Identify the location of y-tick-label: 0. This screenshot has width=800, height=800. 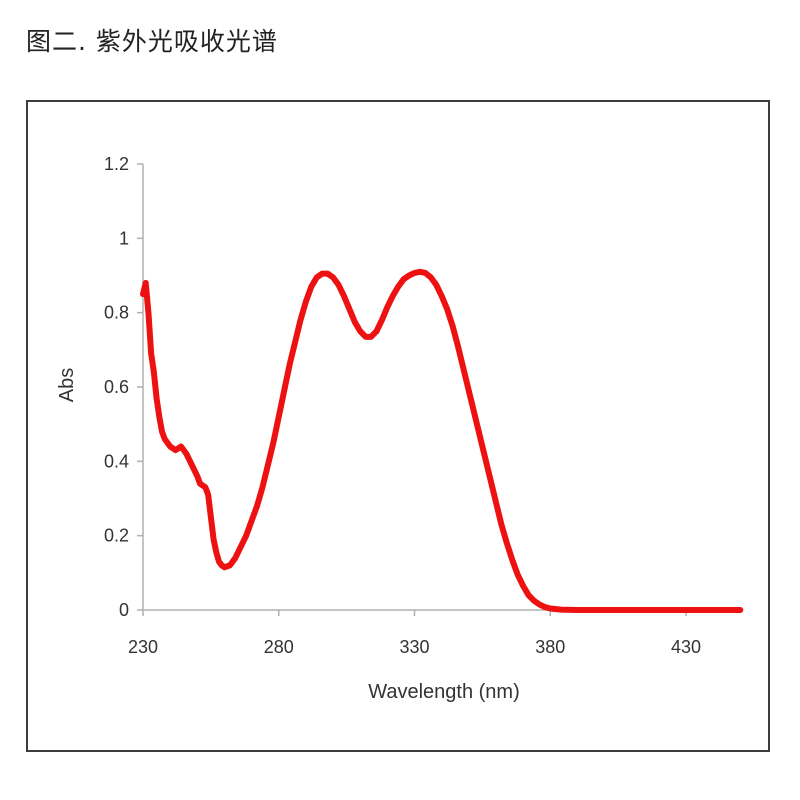
(124, 610).